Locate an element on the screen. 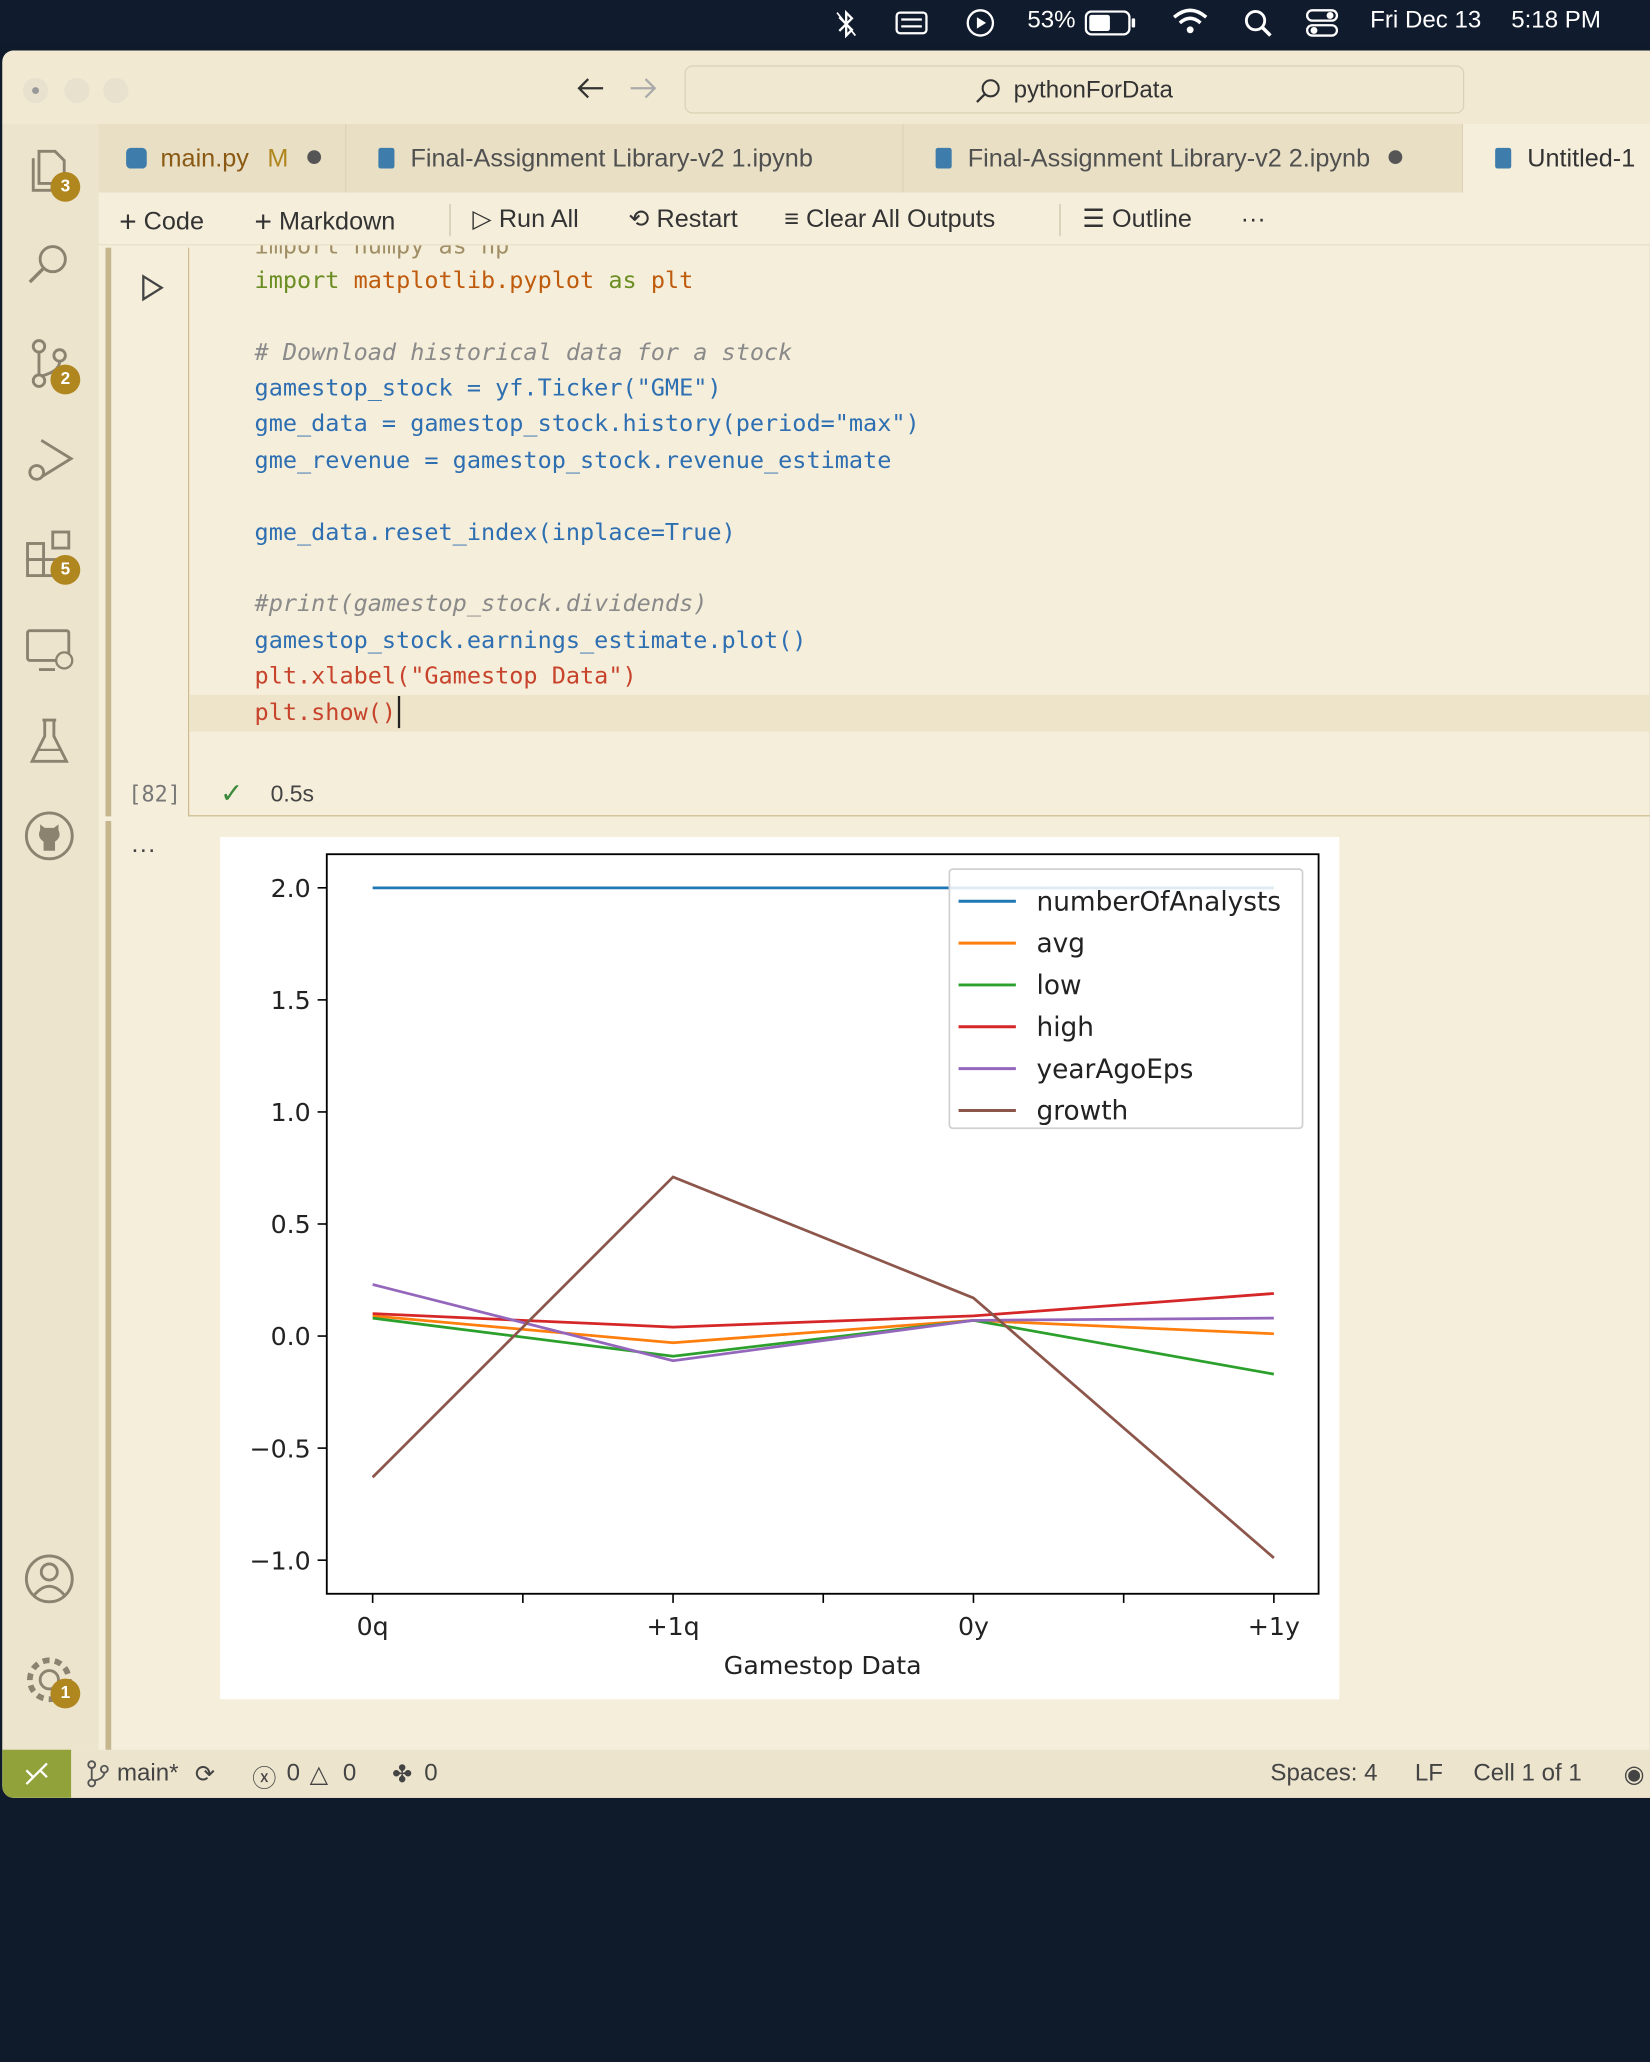 This screenshot has width=1650, height=2062. search-sidebar-icon is located at coordinates (49, 264).